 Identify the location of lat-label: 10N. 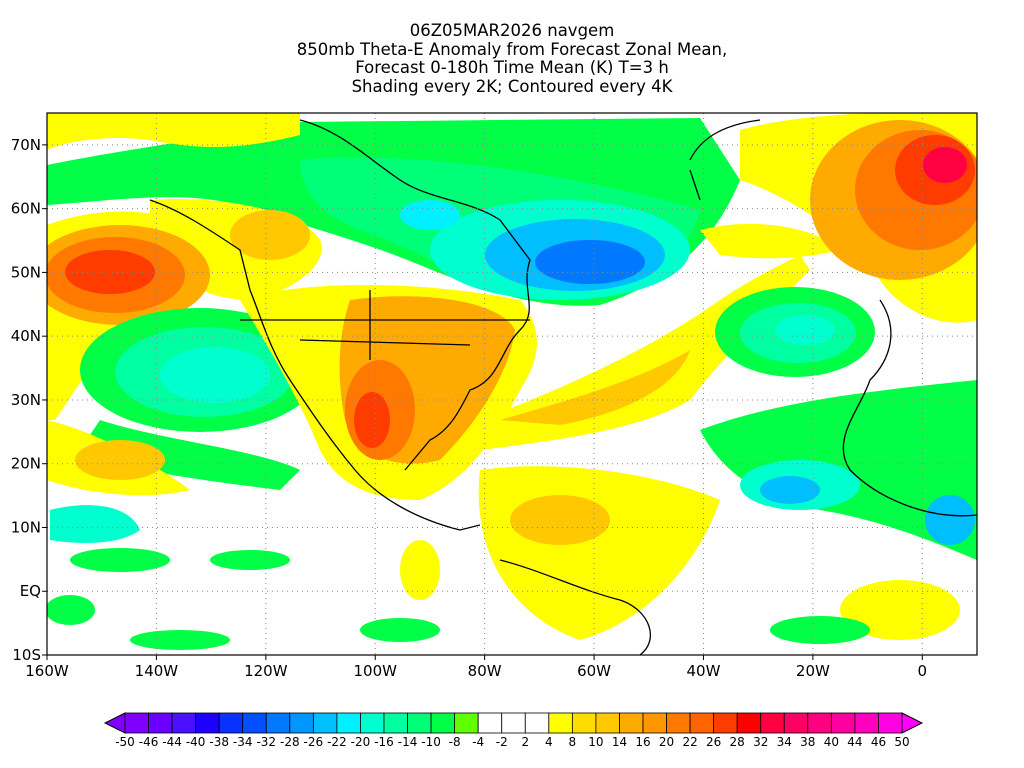
(26, 527).